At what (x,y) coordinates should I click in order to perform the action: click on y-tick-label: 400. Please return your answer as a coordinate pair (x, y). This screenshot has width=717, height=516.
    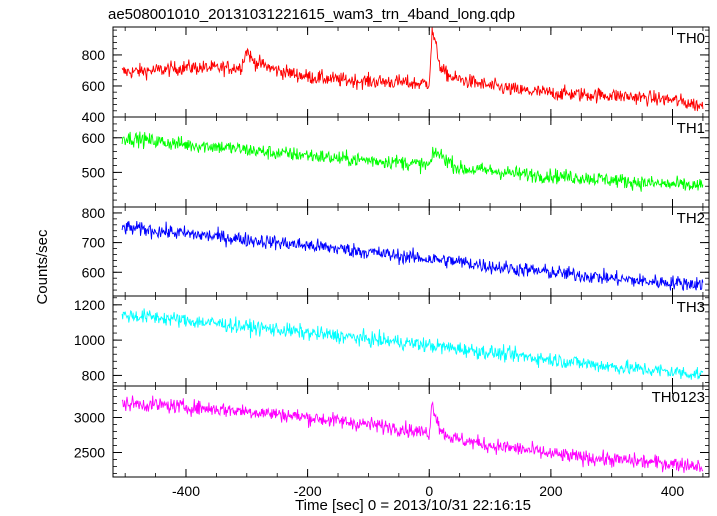
    Looking at the image, I should click on (94, 117).